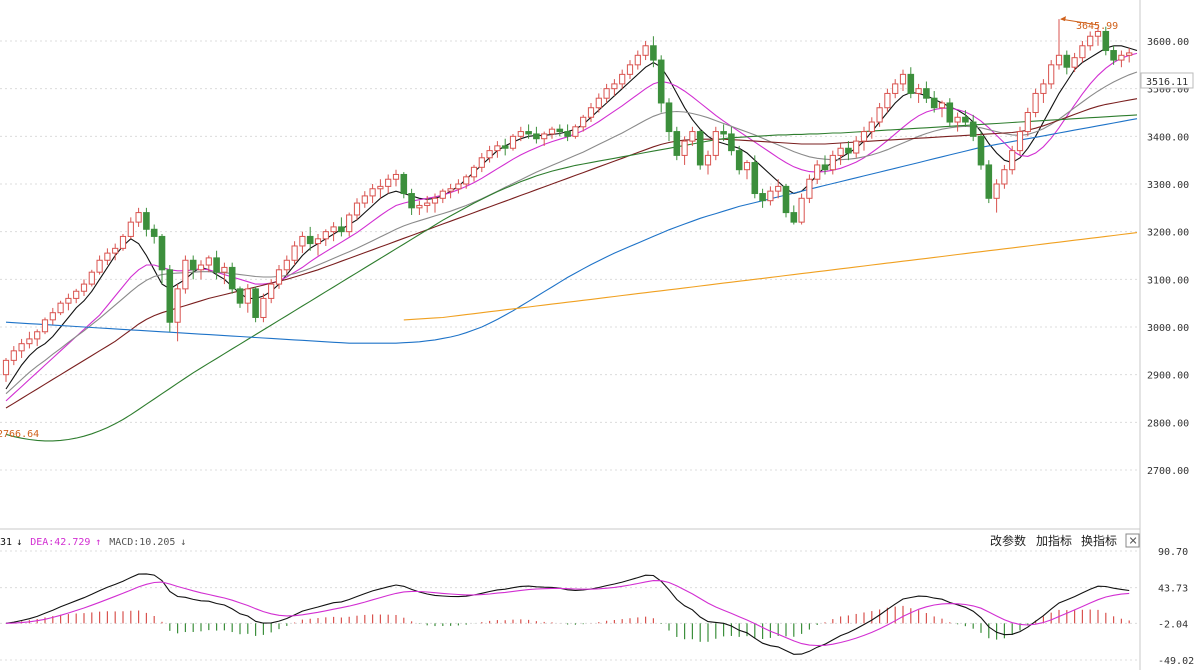 This screenshot has width=1197, height=670. What do you see at coordinates (1168, 471) in the screenshot?
I see `price-tick-label: 2700.00` at bounding box center [1168, 471].